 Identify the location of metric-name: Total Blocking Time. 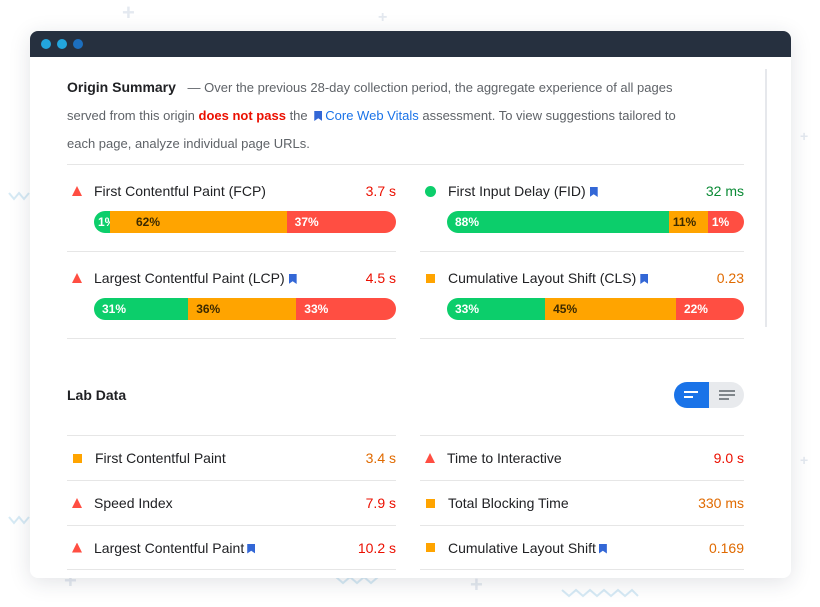
(508, 503).